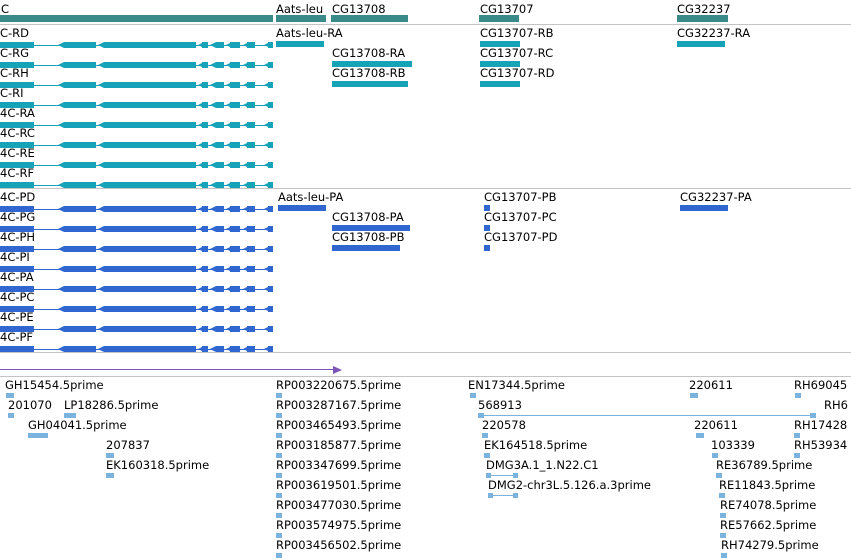  I want to click on est-label: RP003220675.5prime, so click(339, 385).